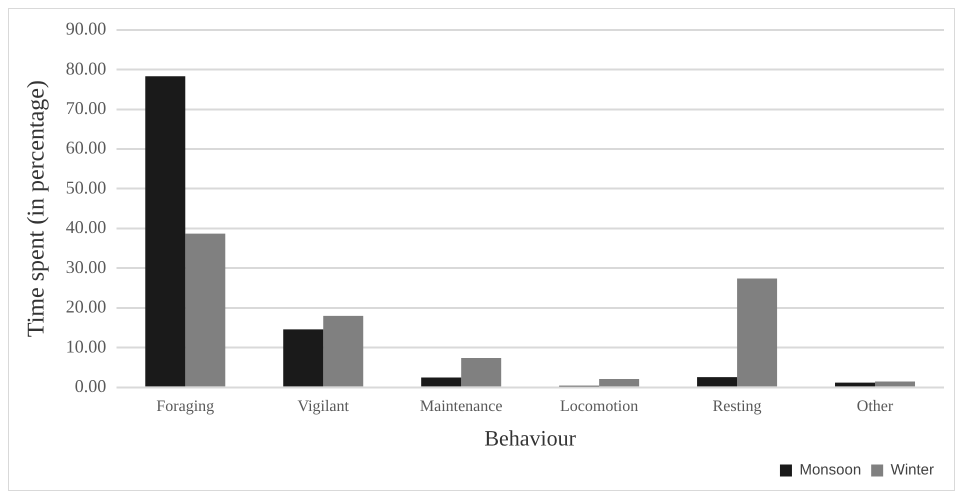 Image resolution: width=965 pixels, height=501 pixels. What do you see at coordinates (86, 227) in the screenshot?
I see `y-tick-label: 40.00` at bounding box center [86, 227].